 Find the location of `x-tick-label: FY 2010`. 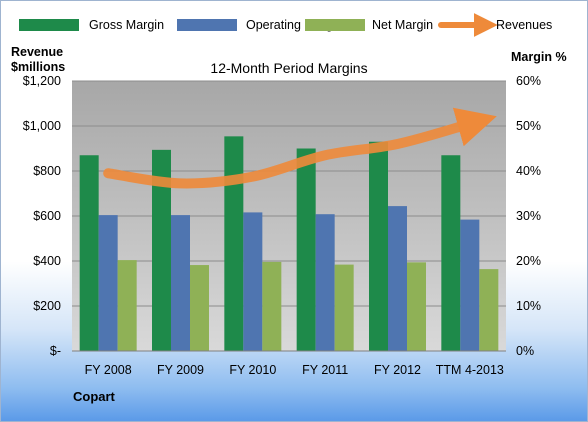

x-tick-label: FY 2010 is located at coordinates (252, 370).